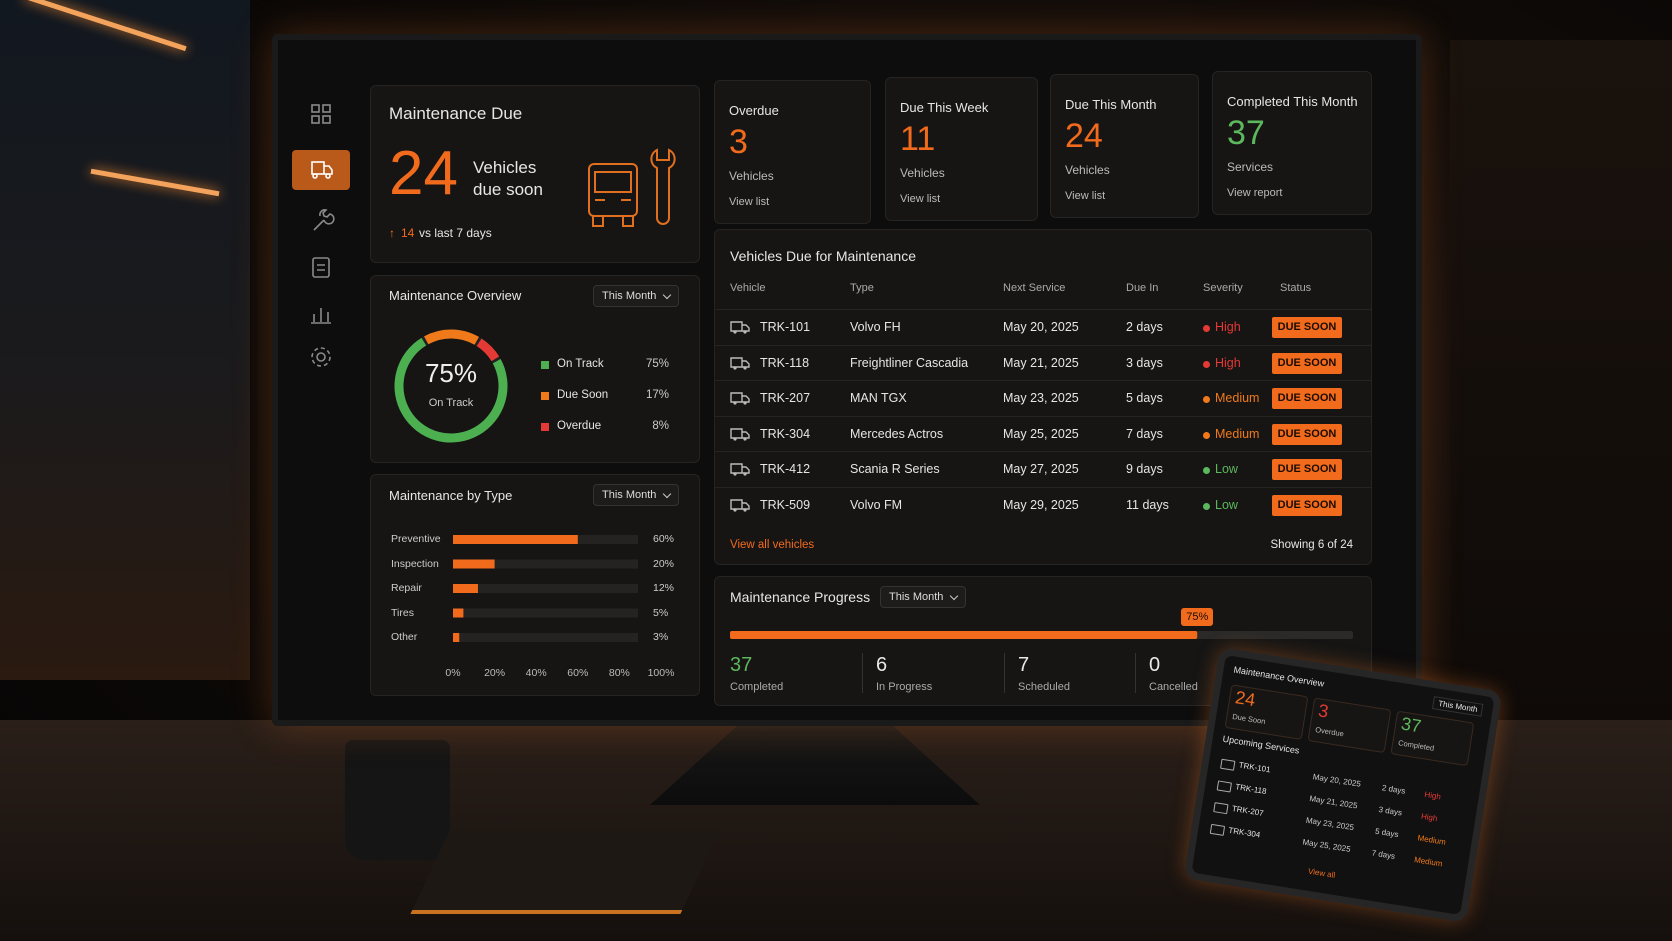 The image size is (1672, 941). Describe the element at coordinates (415, 563) in the screenshot. I see `category-label: Inspection` at that location.